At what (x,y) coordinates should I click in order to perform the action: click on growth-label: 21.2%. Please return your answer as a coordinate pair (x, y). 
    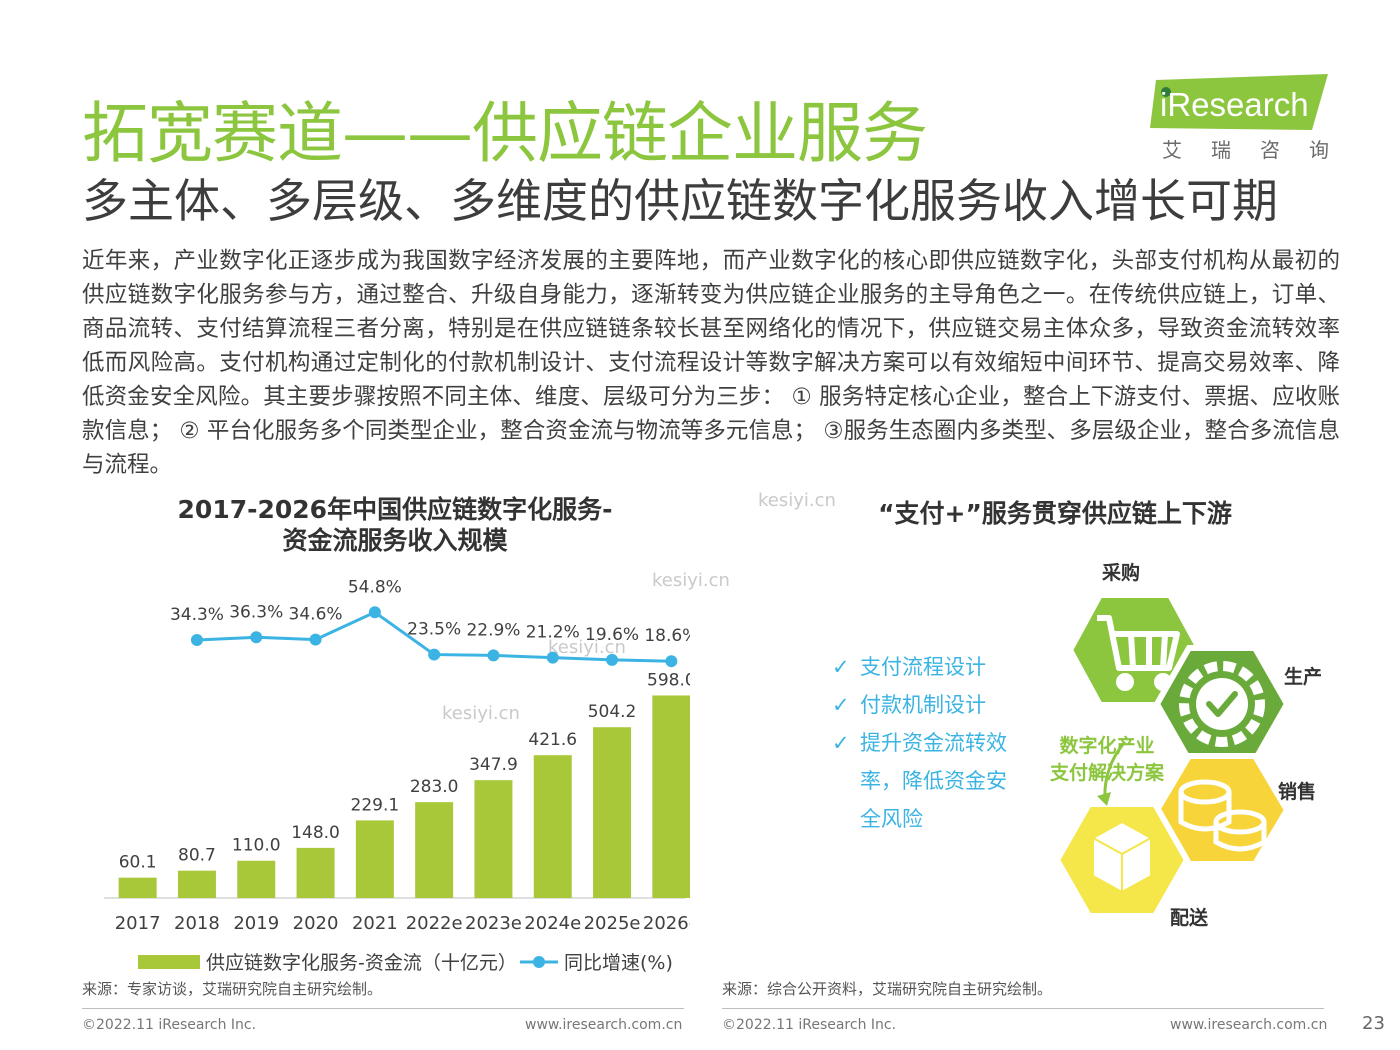
    Looking at the image, I should click on (553, 633).